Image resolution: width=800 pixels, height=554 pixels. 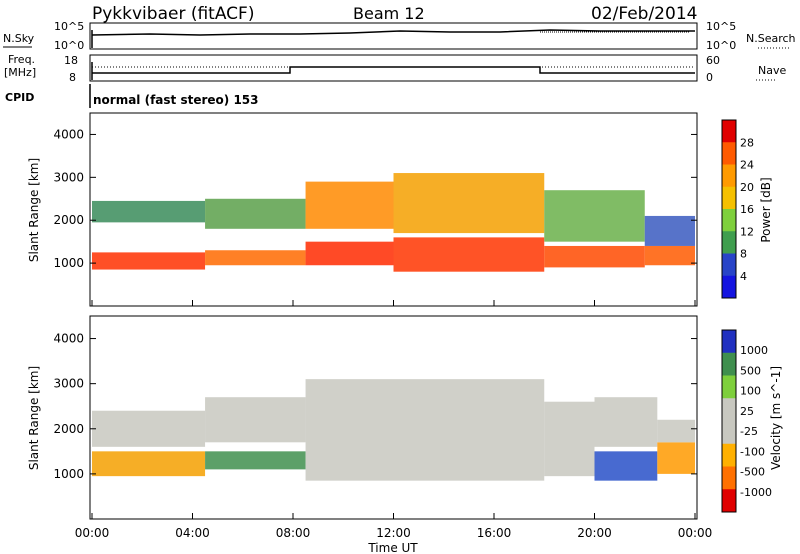 I want to click on colorbar-tick-label: 12, so click(x=747, y=231).